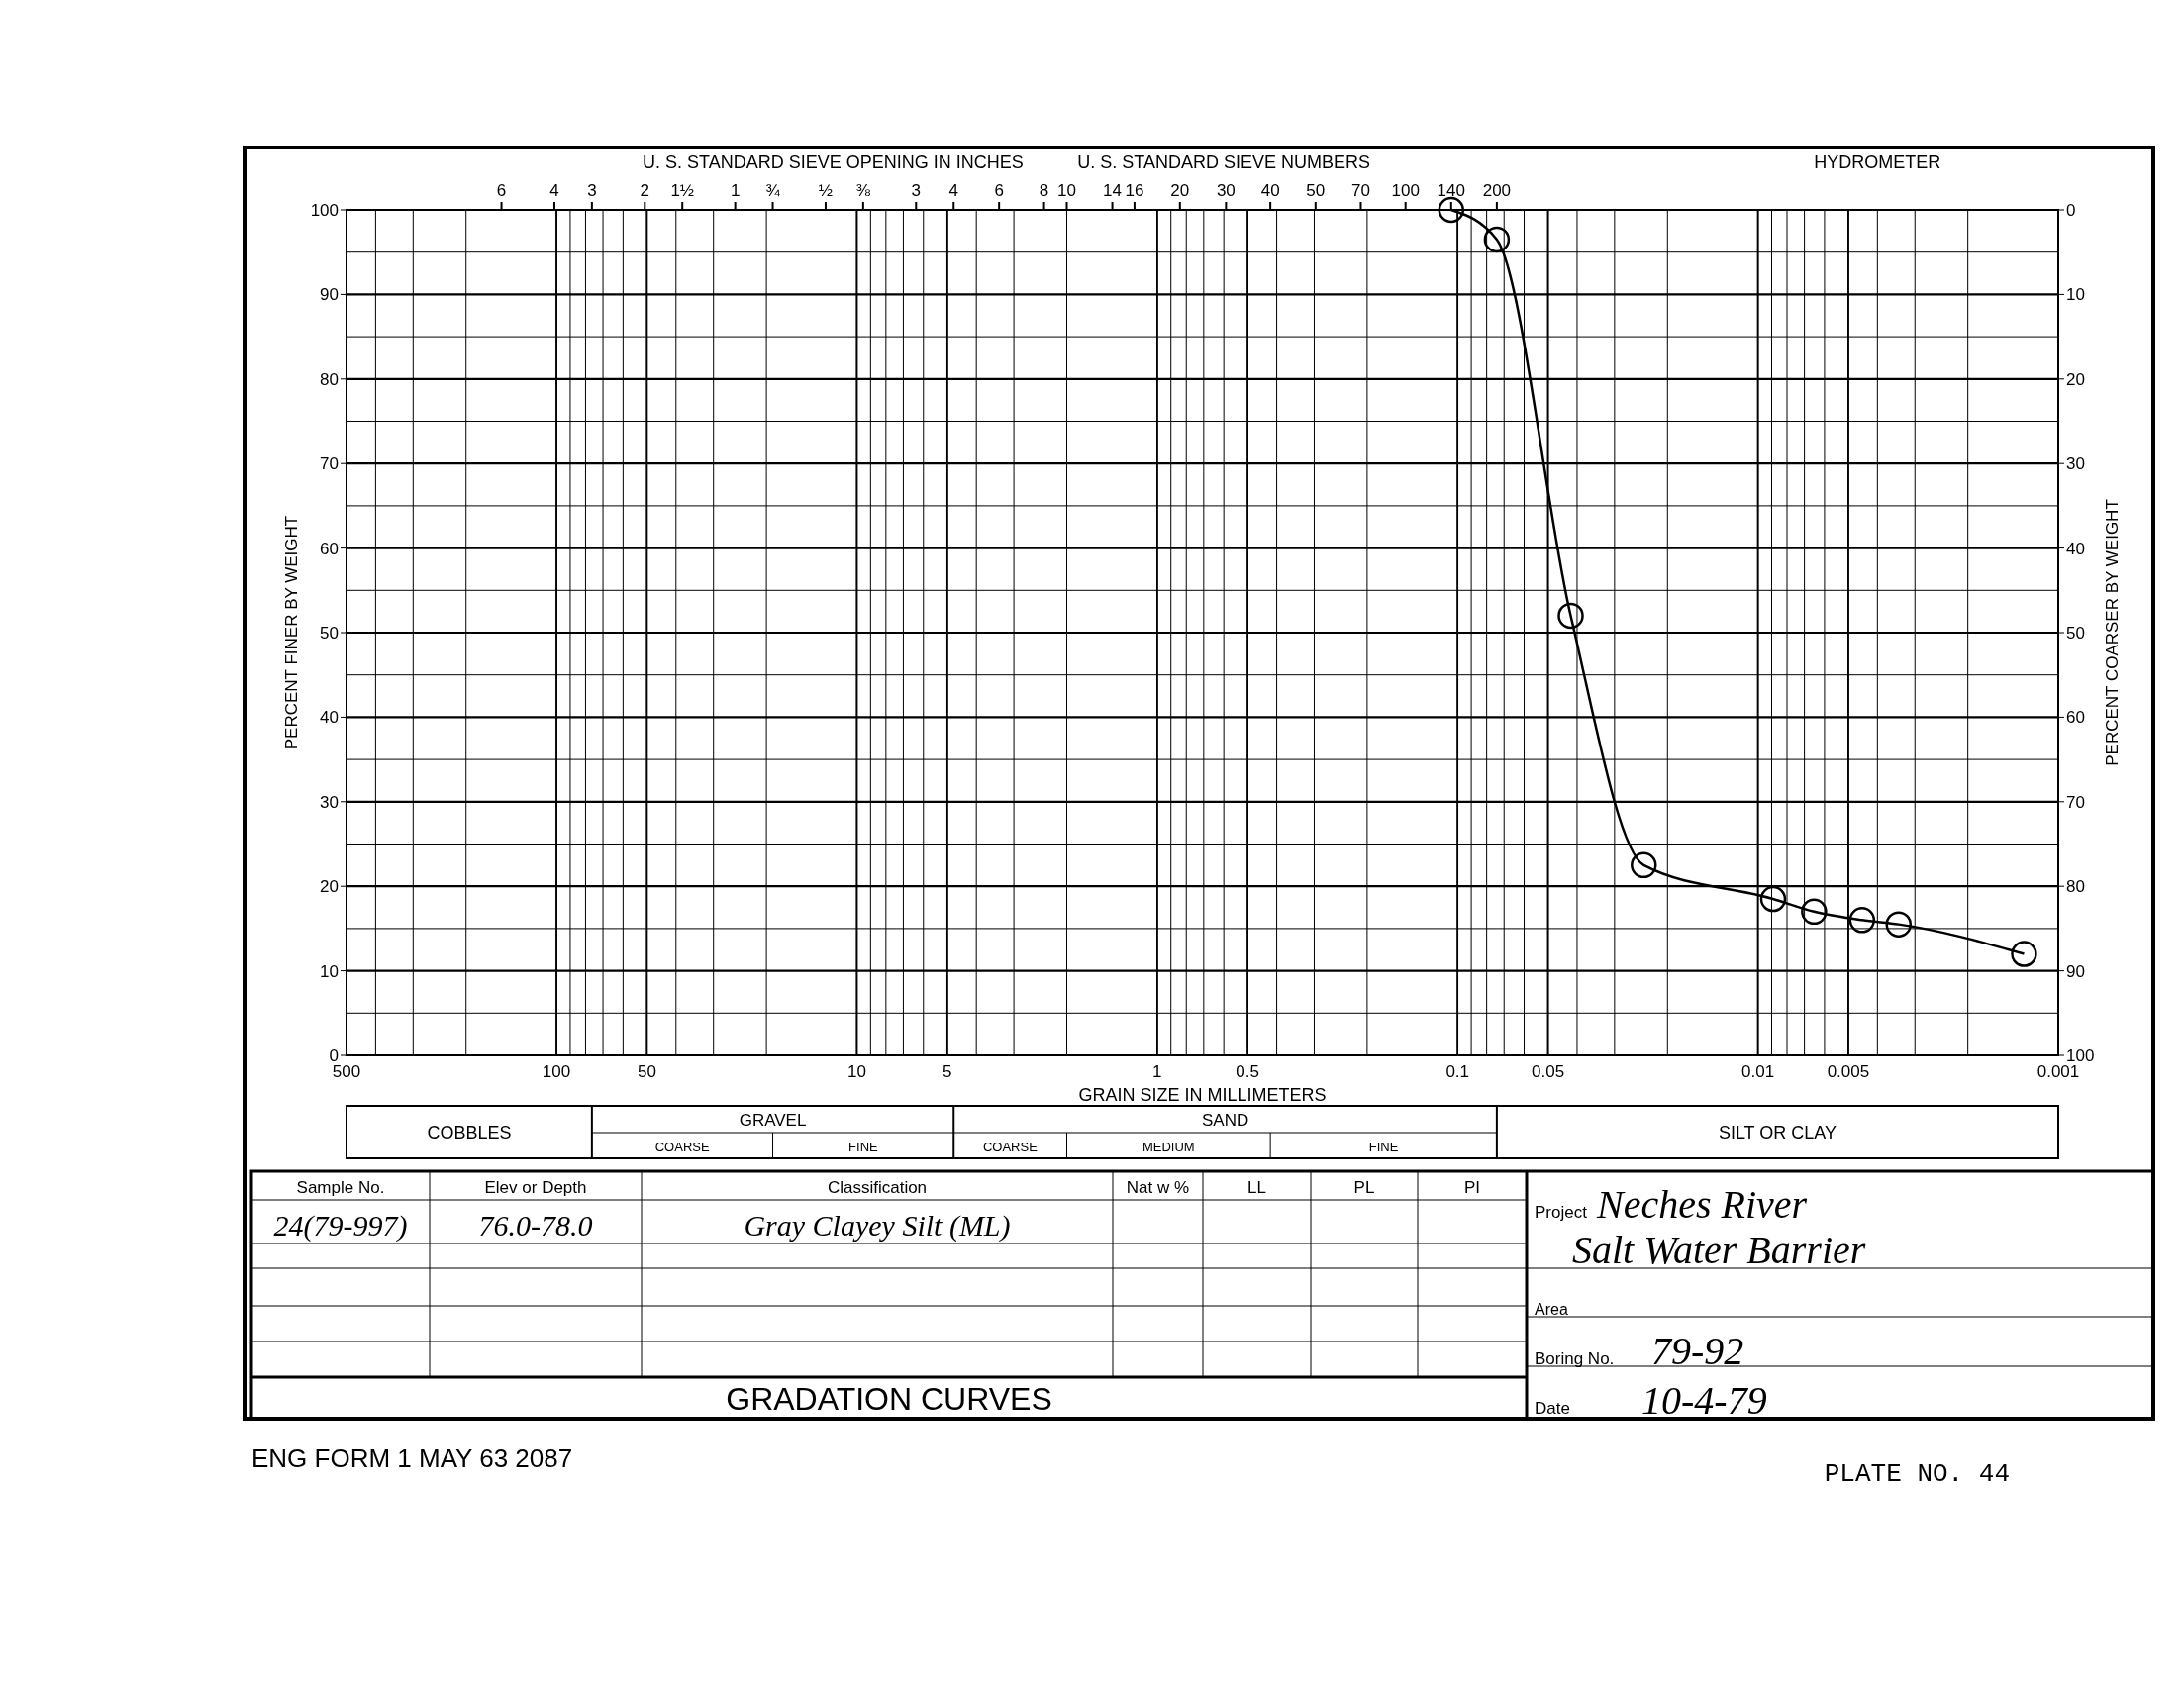  What do you see at coordinates (833, 162) in the screenshot?
I see `text: U. S. STANDARD SIEVE OPENING IN INCHES` at bounding box center [833, 162].